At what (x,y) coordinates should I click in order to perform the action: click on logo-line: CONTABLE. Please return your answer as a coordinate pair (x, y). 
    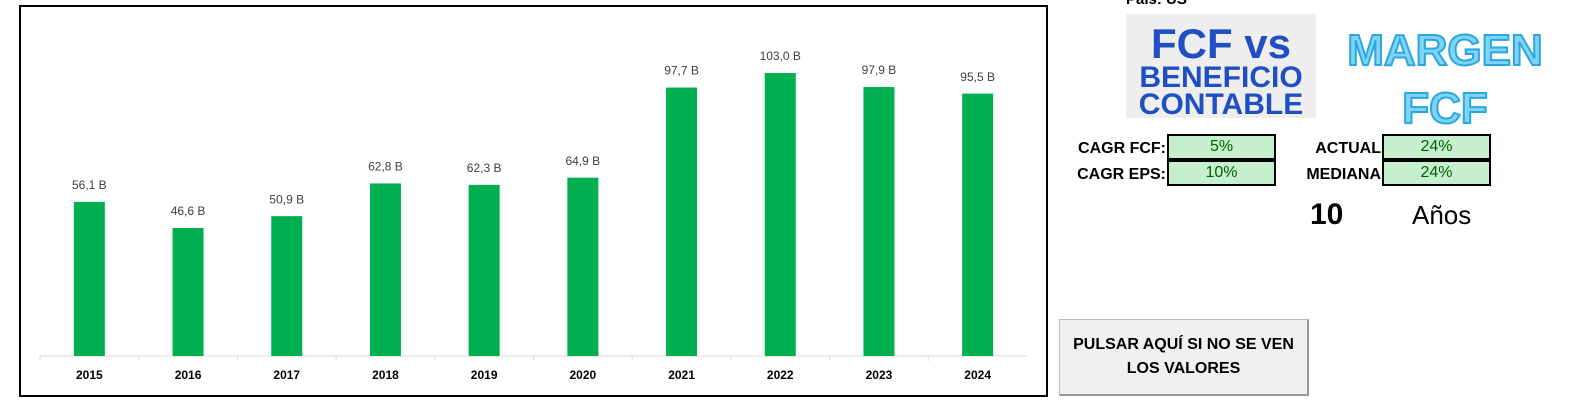
    Looking at the image, I should click on (1221, 104).